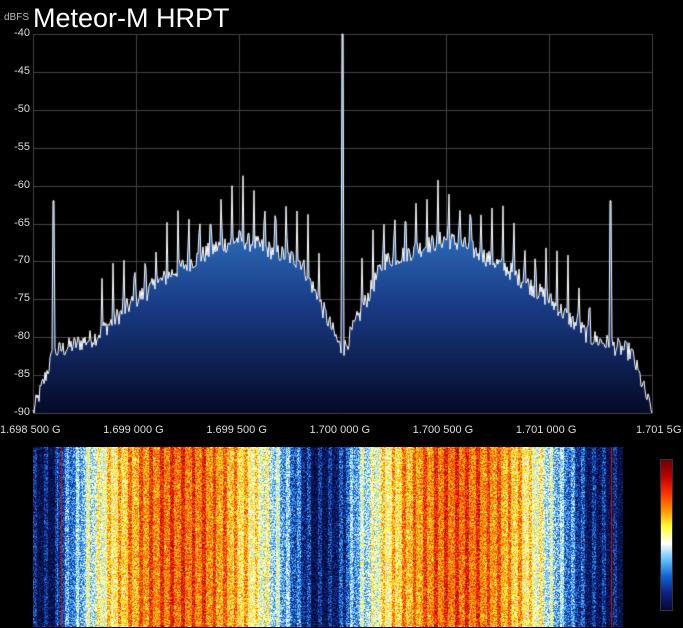 The width and height of the screenshot is (683, 628). What do you see at coordinates (30, 430) in the screenshot?
I see `x-tick-label: 1.698 500 G` at bounding box center [30, 430].